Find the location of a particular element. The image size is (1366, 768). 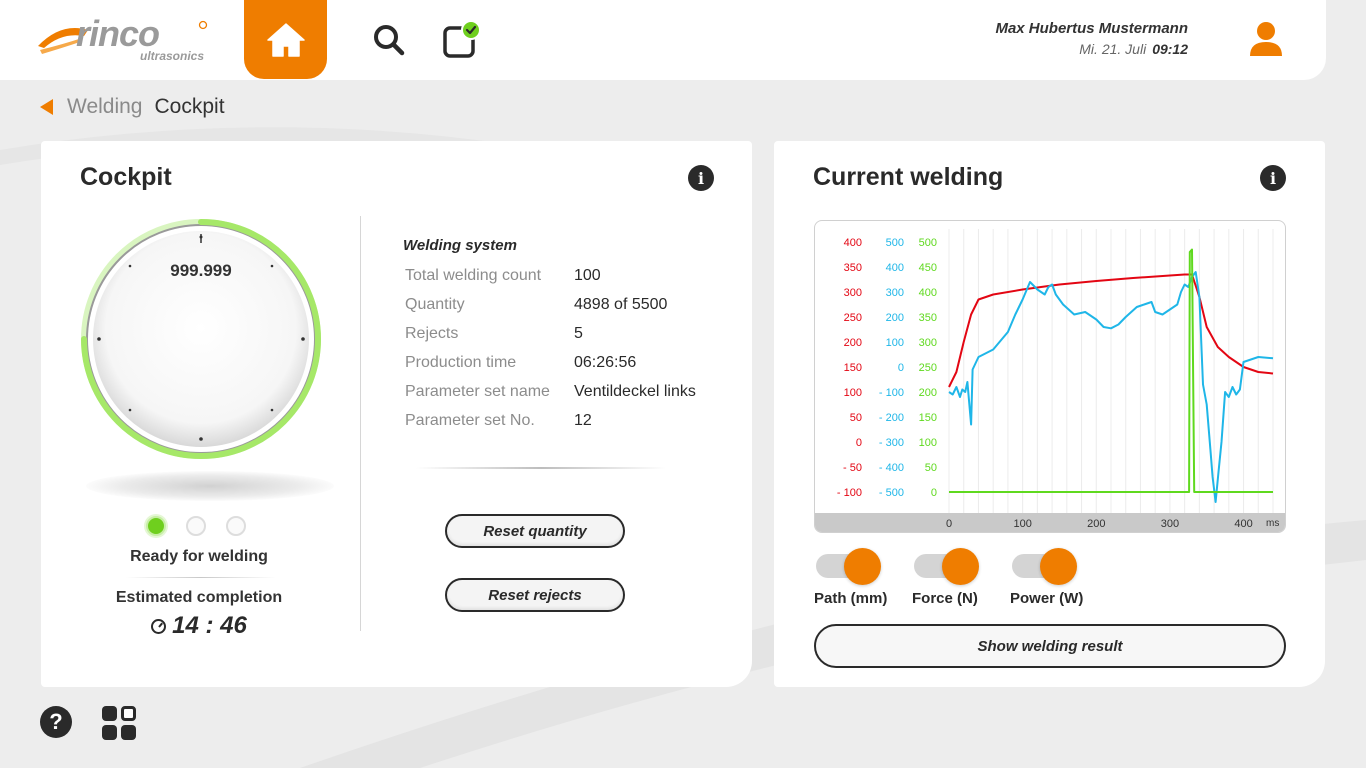

task-check-icon is located at coordinates (462, 39).